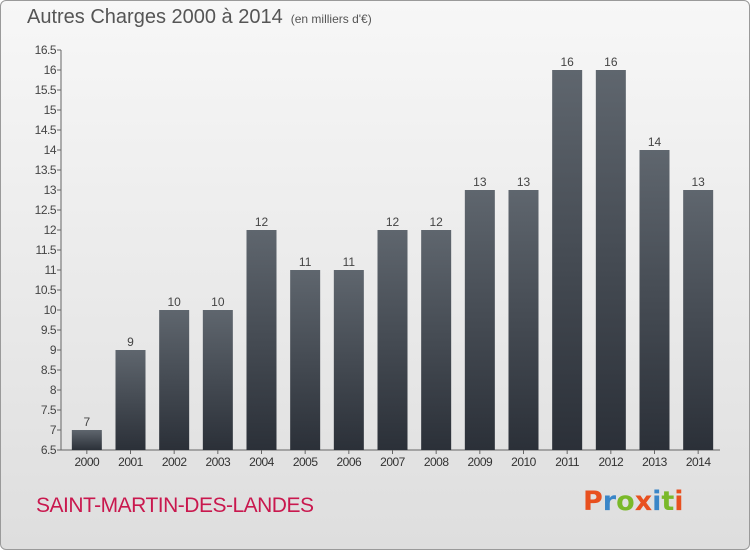 The width and height of the screenshot is (750, 550). I want to click on logo-letter: t, so click(668, 501).